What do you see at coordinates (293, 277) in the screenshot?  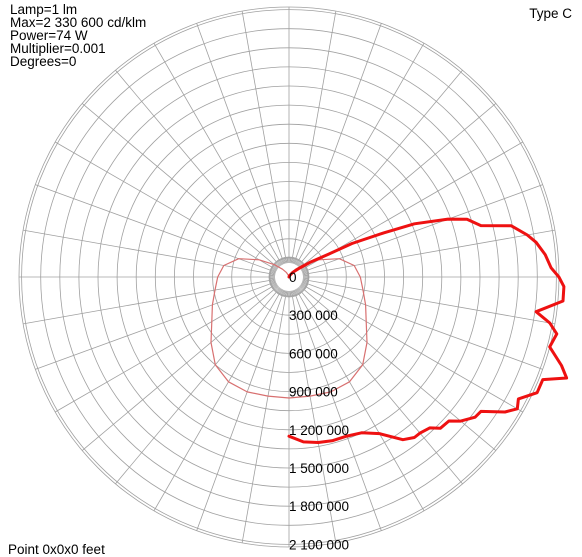 I see `radial-tick-label: 0` at bounding box center [293, 277].